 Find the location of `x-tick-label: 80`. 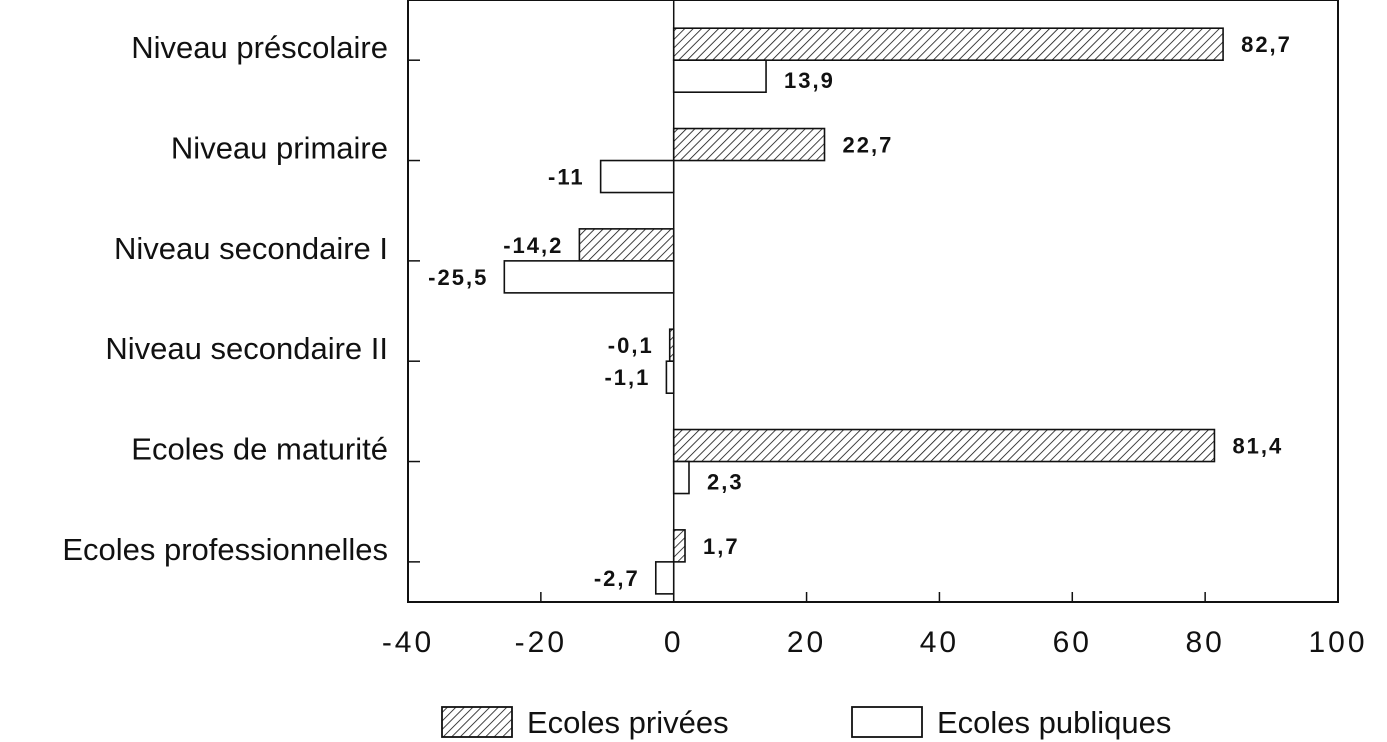

x-tick-label: 80 is located at coordinates (1204, 642).